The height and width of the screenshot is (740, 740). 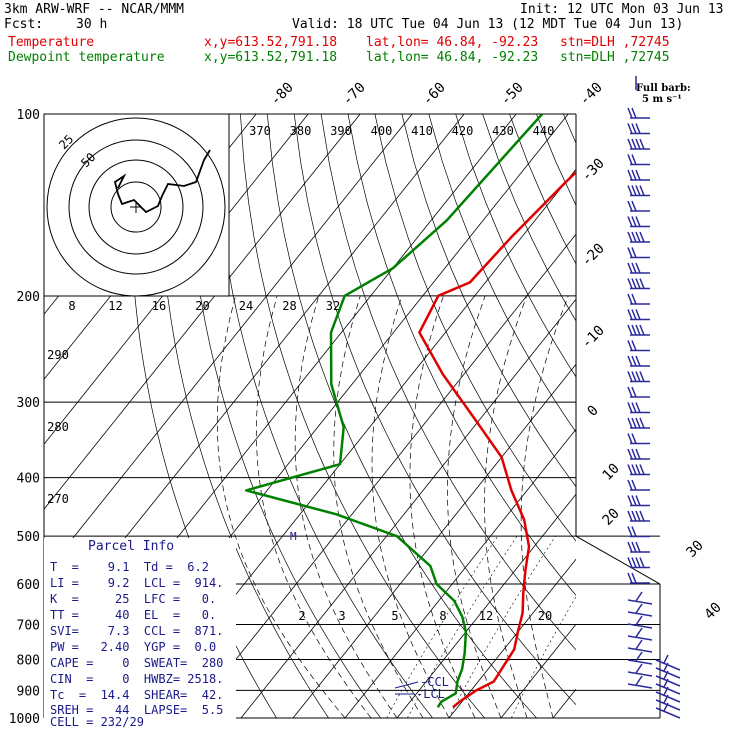 I want to click on pressure-tick-label: 900, so click(x=28, y=691).